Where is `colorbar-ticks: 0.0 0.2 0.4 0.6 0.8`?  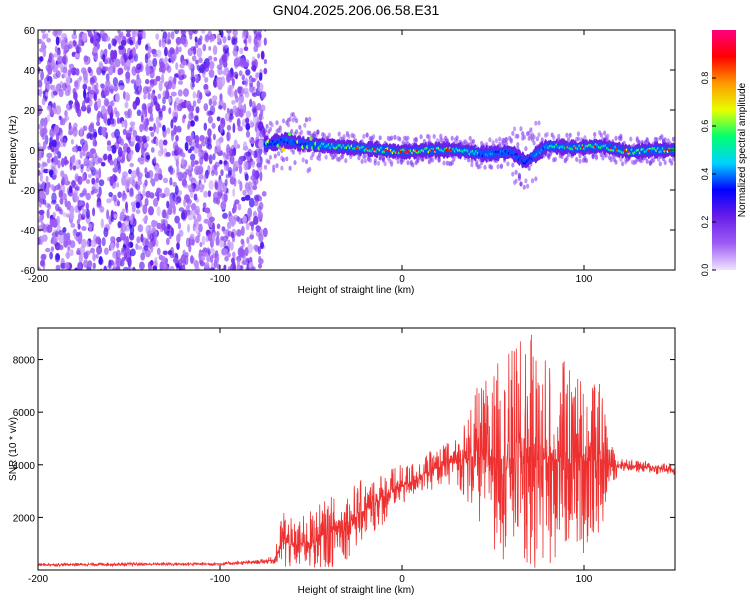 colorbar-ticks: 0.0 0.2 0.4 0.6 0.8 is located at coordinates (708, 174).